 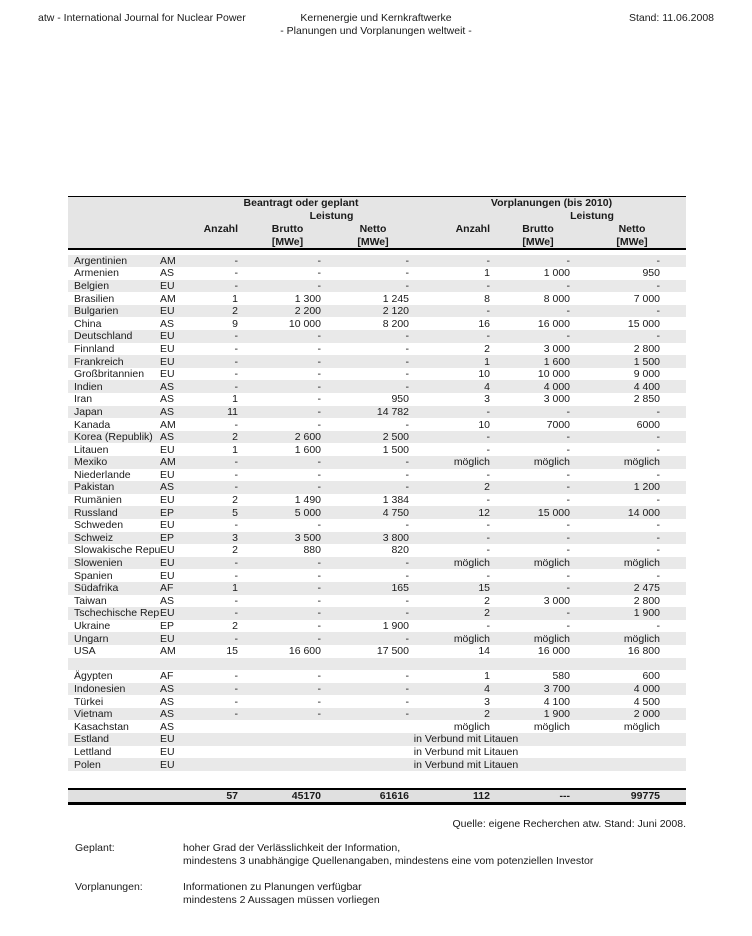 I want to click on column-header-row: Anzahl Brutto Netto Anzahl Brutto Netto, so click(x=377, y=229).